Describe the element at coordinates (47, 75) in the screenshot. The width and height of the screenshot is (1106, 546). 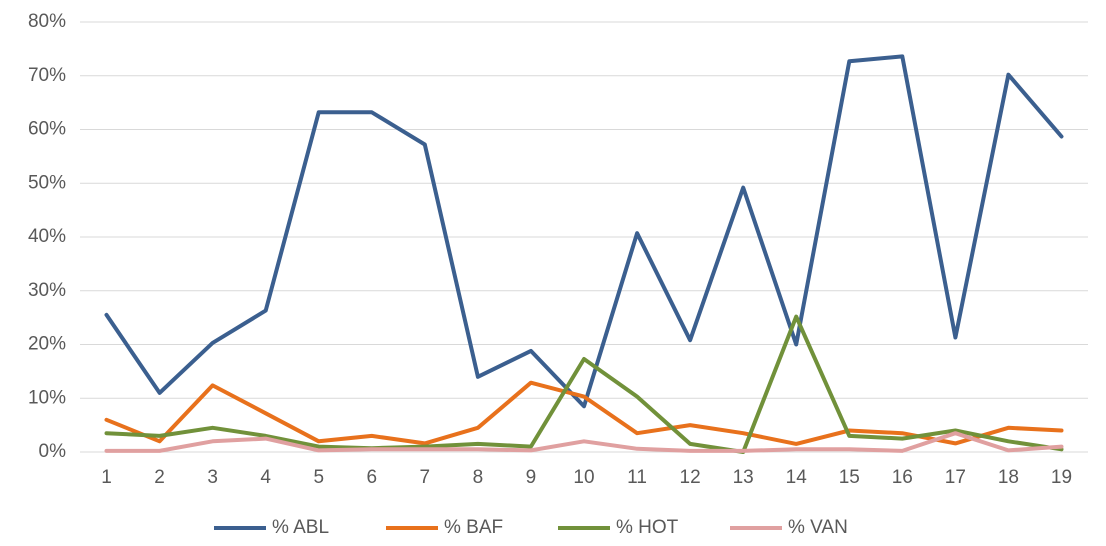
I see `y-tick-label: 70%` at that location.